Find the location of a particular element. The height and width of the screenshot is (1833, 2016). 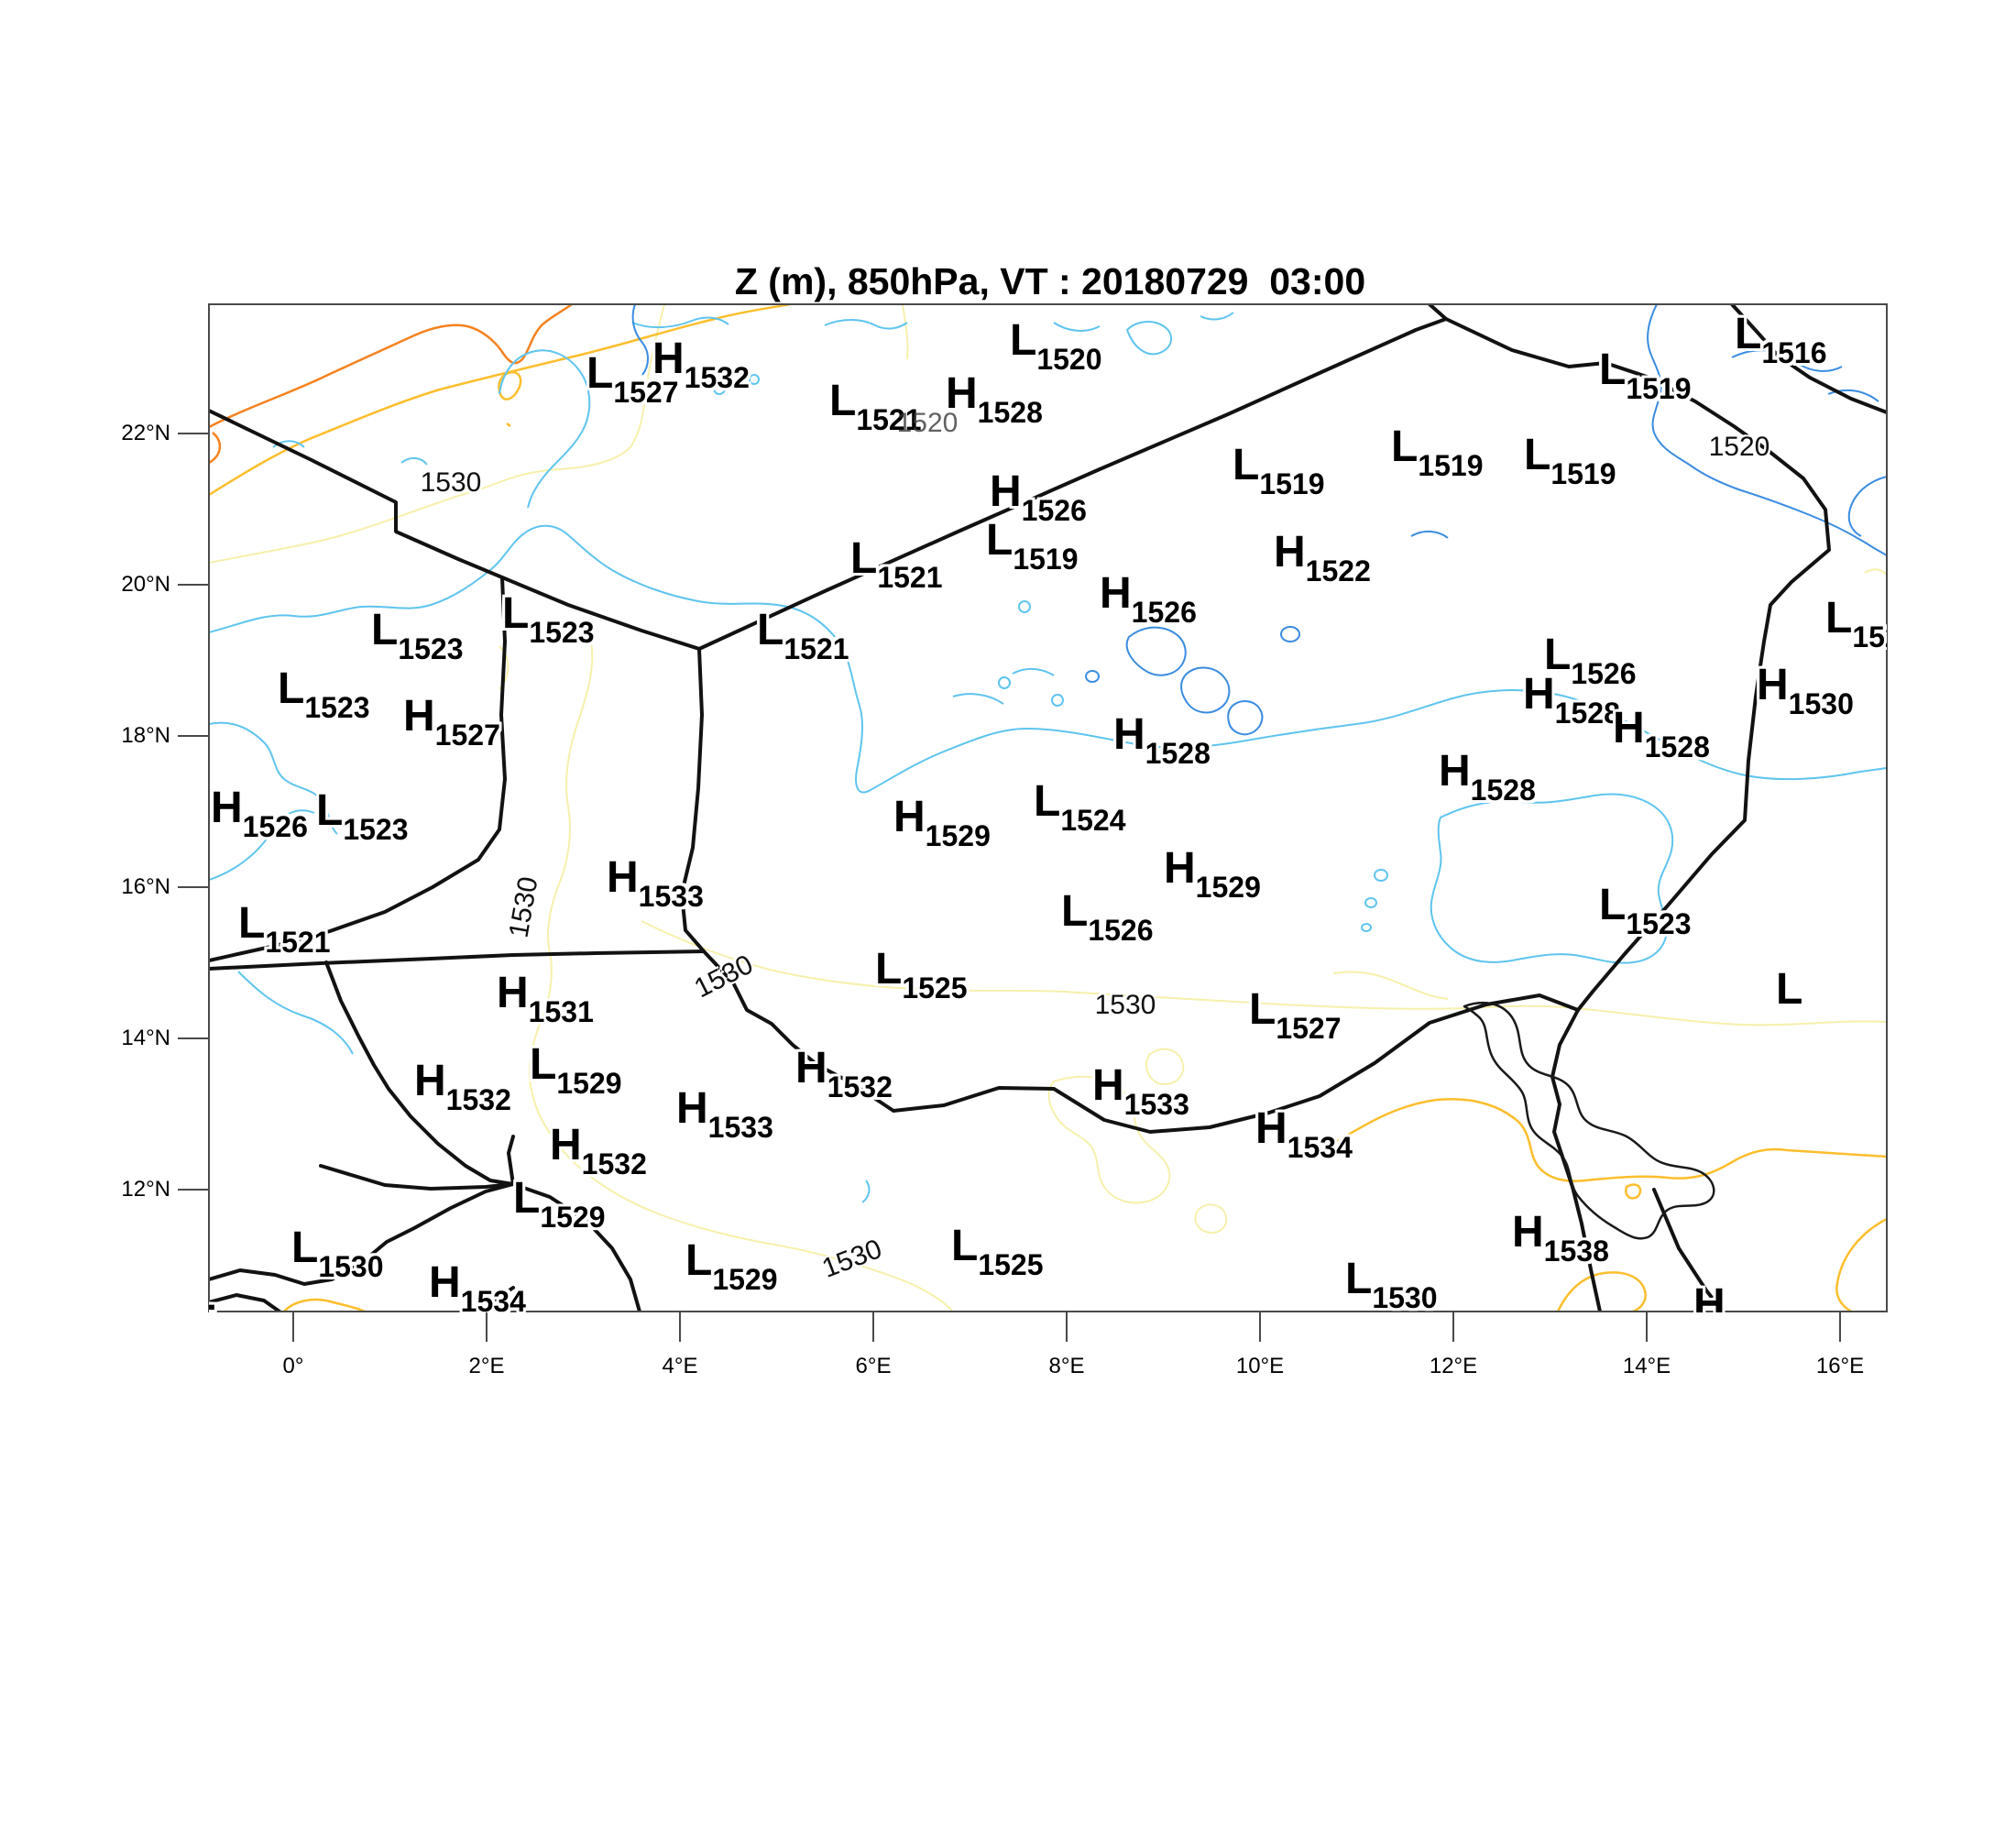

lon-tick-label: 4°E is located at coordinates (680, 1366).